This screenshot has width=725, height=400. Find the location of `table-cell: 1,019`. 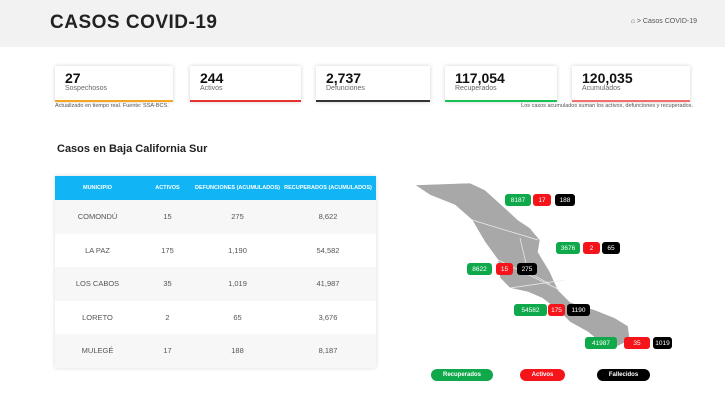

table-cell: 1,019 is located at coordinates (237, 284).